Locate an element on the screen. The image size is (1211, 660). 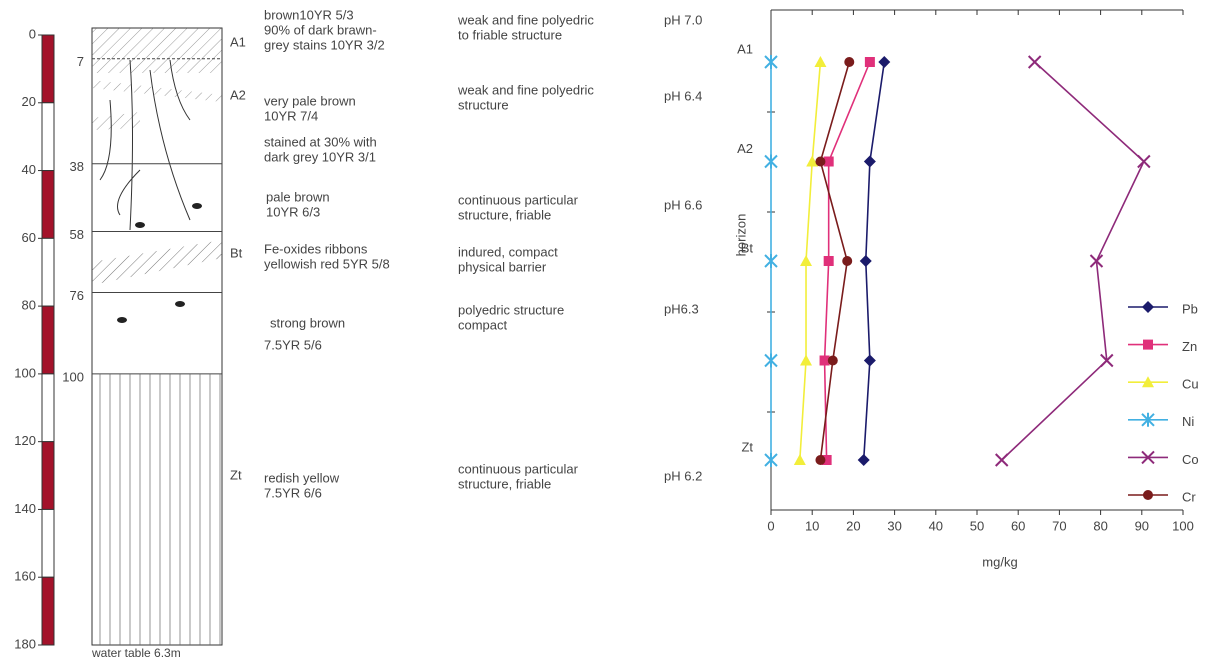
horizon-description: redish yellow is located at coordinates (302, 477).